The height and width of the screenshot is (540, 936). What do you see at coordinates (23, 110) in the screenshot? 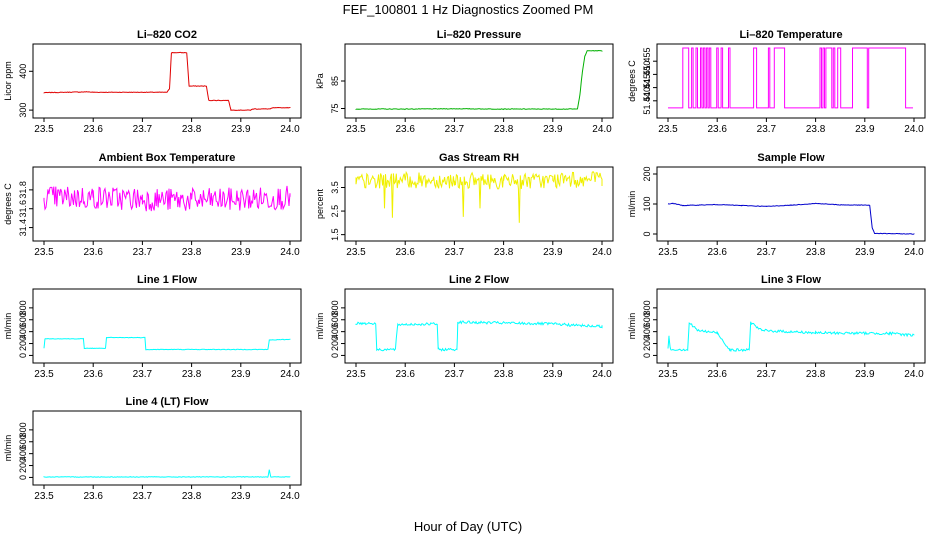
I see `y-tick-label: 300` at bounding box center [23, 110].